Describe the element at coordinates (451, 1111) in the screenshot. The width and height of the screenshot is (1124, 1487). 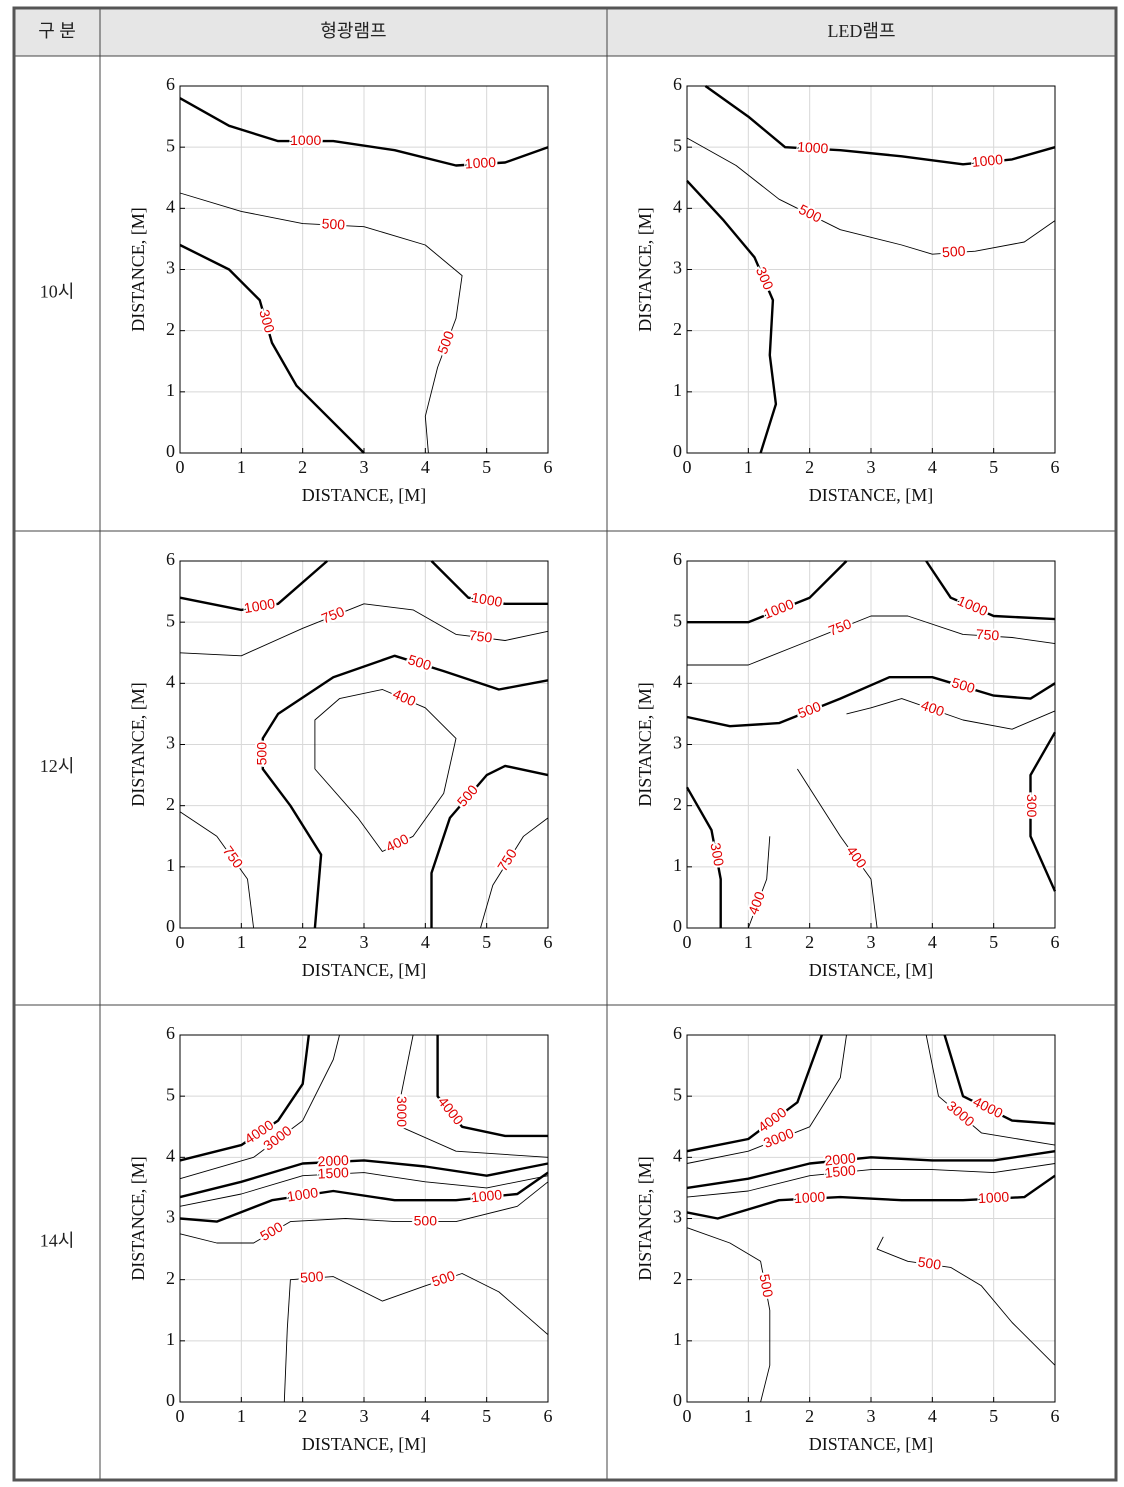
I see `contour-label: 4000` at that location.